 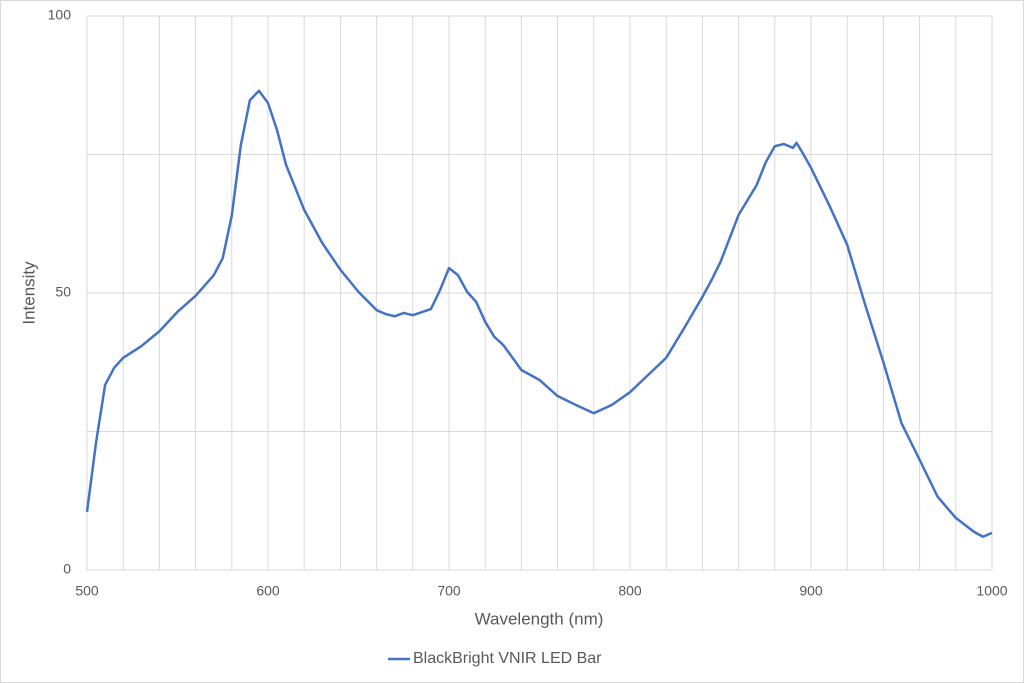 What do you see at coordinates (539, 618) in the screenshot?
I see `x-axis-title: Wavelength (nm)` at bounding box center [539, 618].